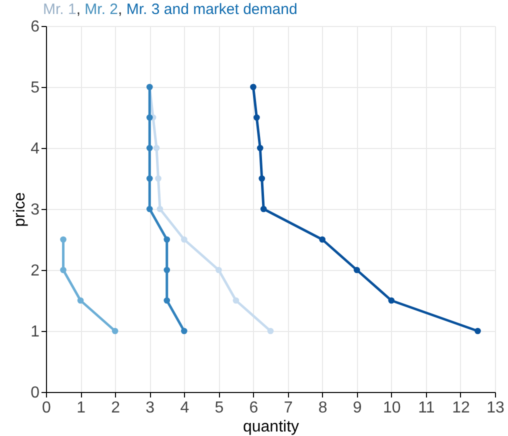  What do you see at coordinates (288, 408) in the screenshot?
I see `x-tick-label: 7` at bounding box center [288, 408].